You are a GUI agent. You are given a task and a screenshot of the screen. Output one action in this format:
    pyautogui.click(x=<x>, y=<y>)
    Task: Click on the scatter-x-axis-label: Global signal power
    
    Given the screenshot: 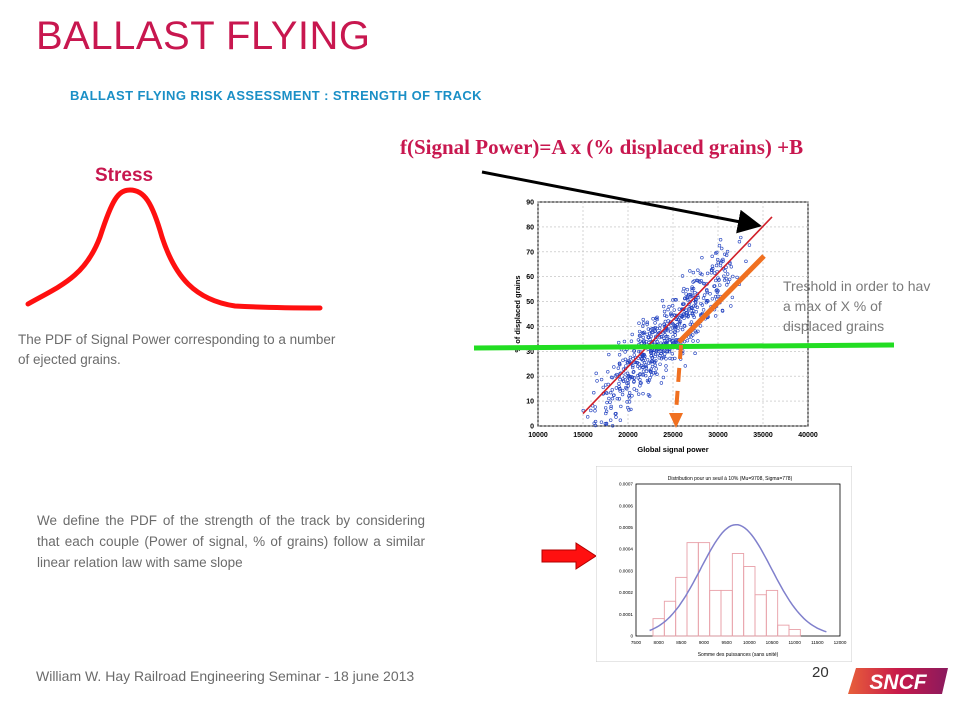 What is the action you would take?
    pyautogui.click(x=672, y=449)
    